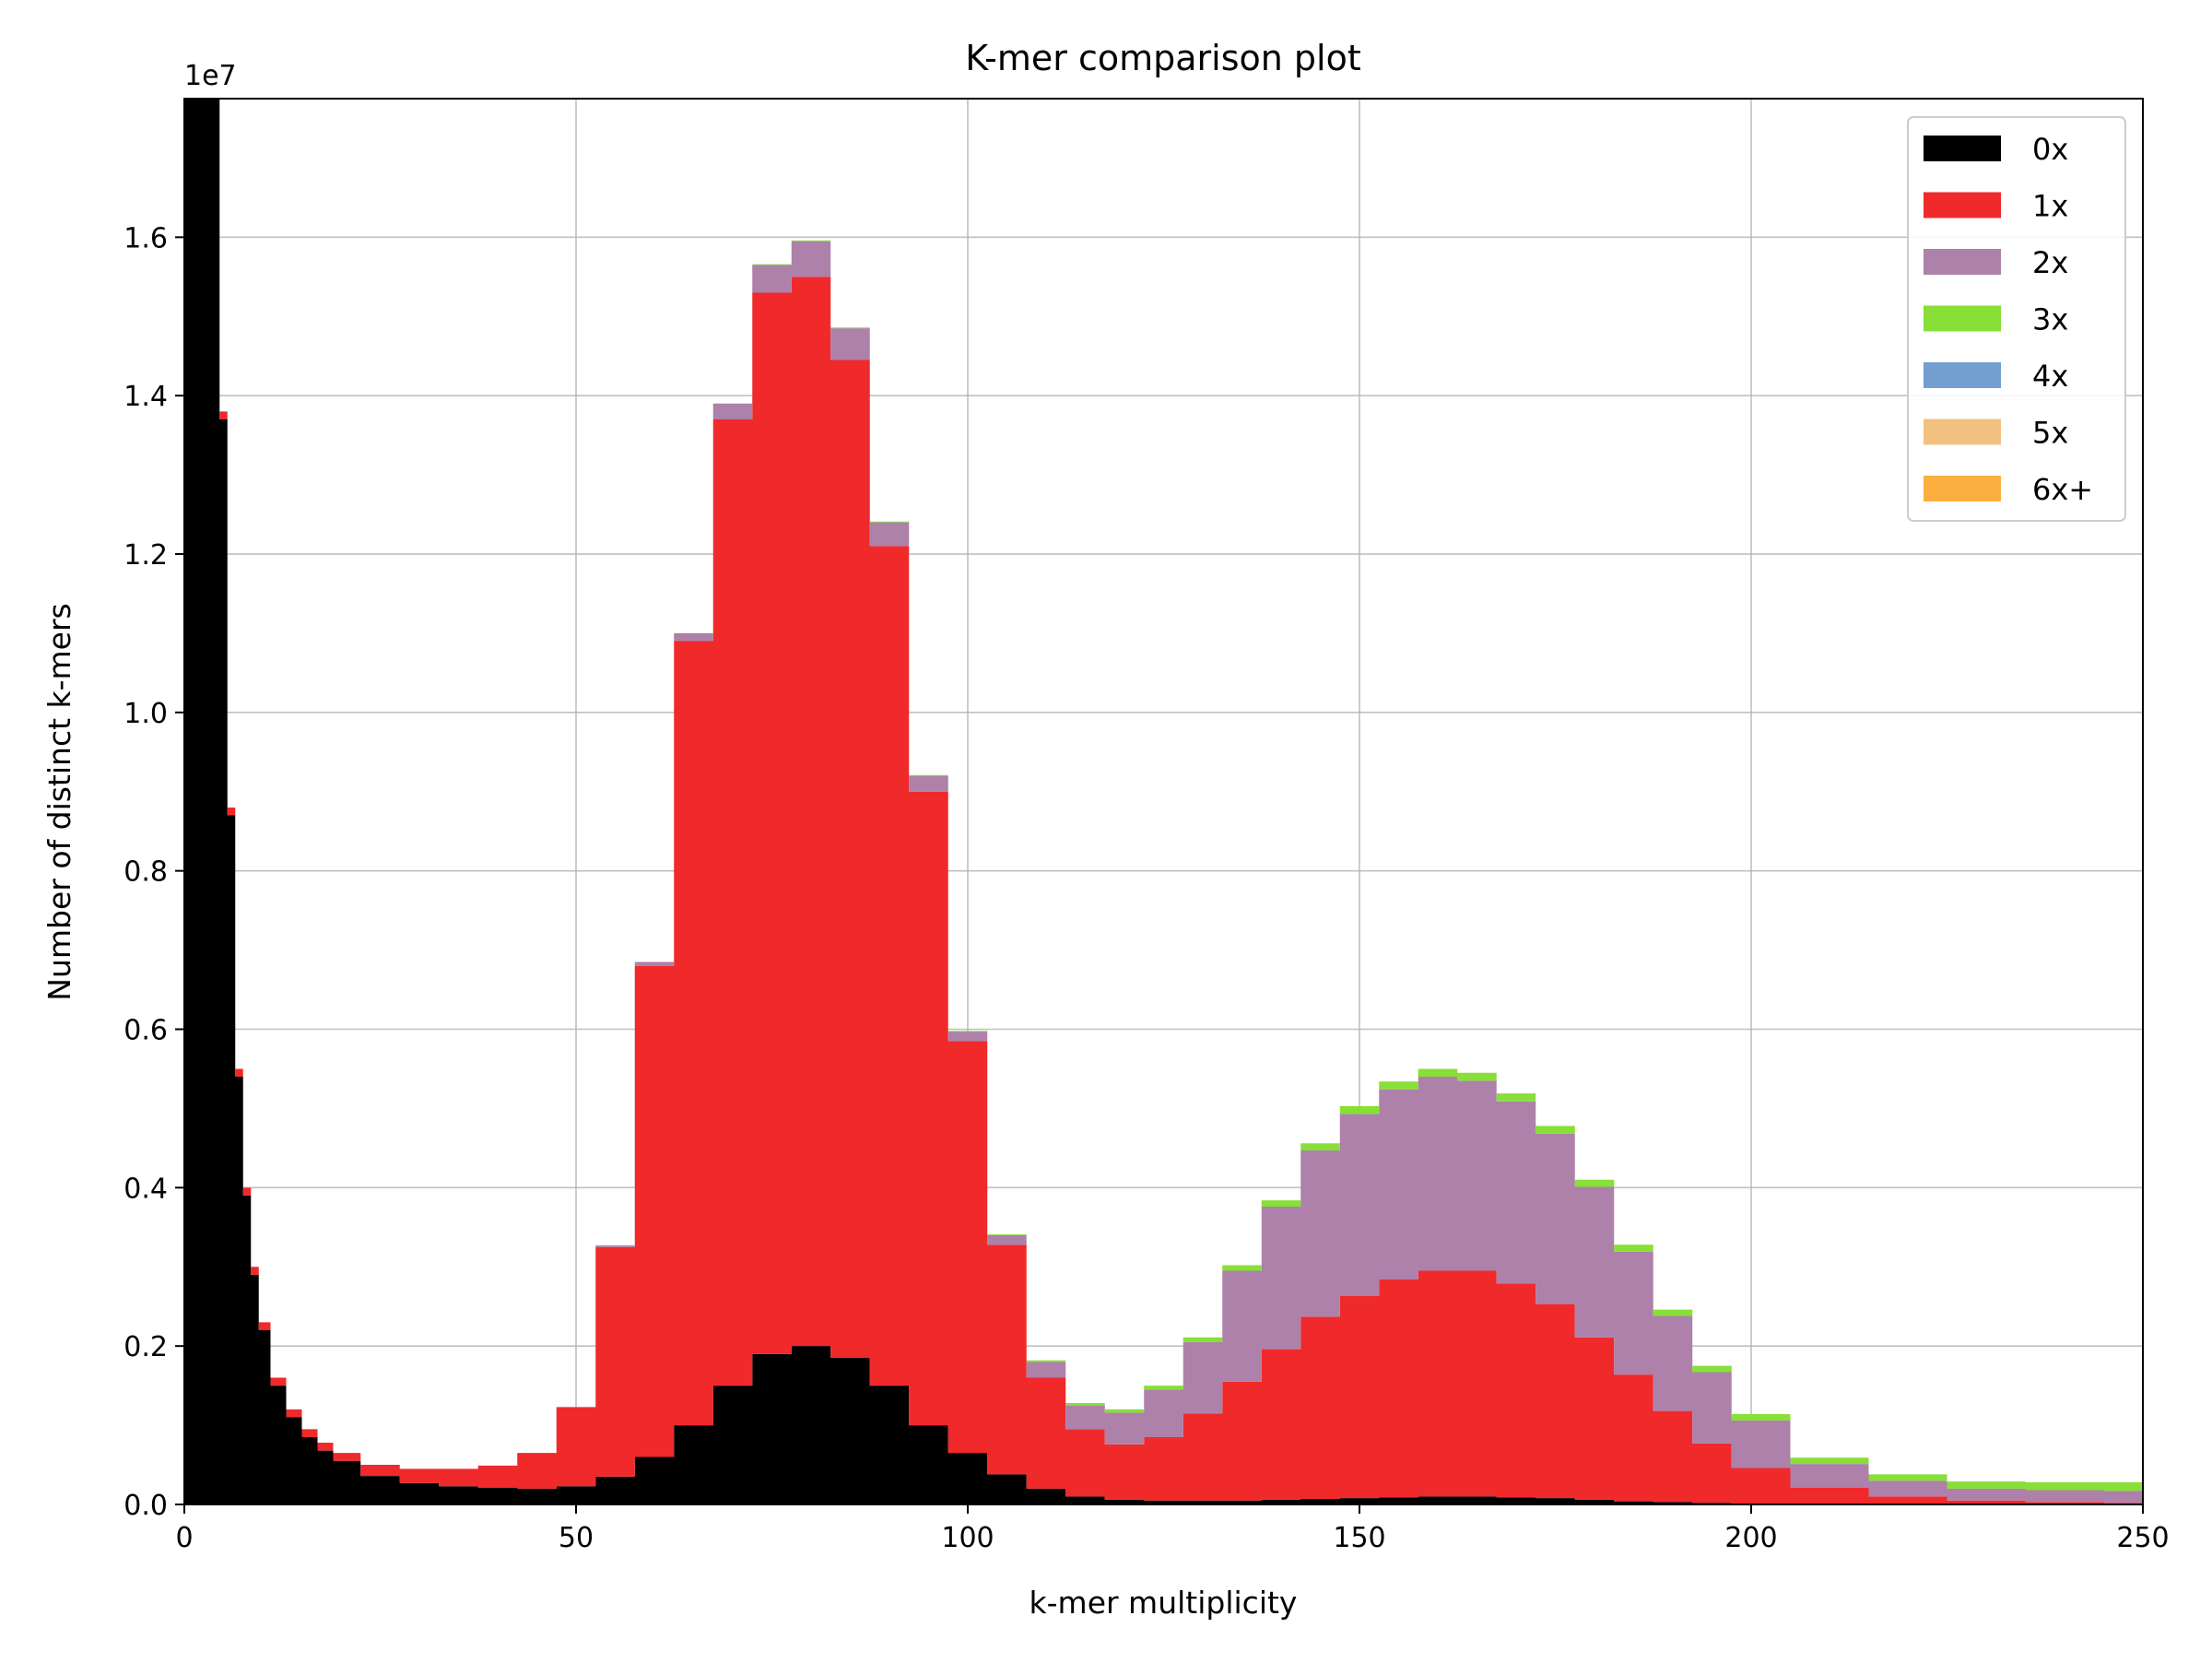 The width and height of the screenshot is (2212, 1663). Describe the element at coordinates (2050, 319) in the screenshot. I see `legend-label-3x: 3x` at that location.